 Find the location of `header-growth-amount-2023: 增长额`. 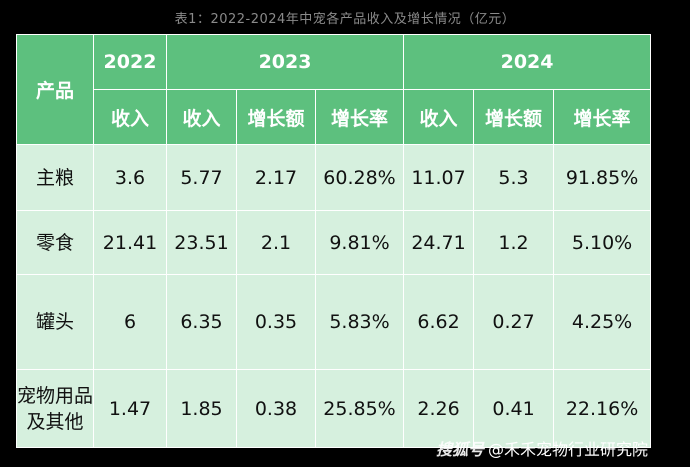

header-growth-amount-2023: 增长额 is located at coordinates (276, 117).